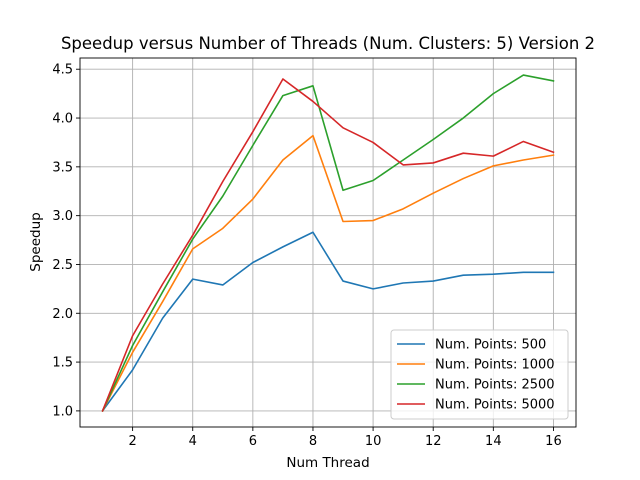 The height and width of the screenshot is (480, 640). Describe the element at coordinates (495, 385) in the screenshot. I see `legend-label: Num. Points: 2500` at that location.